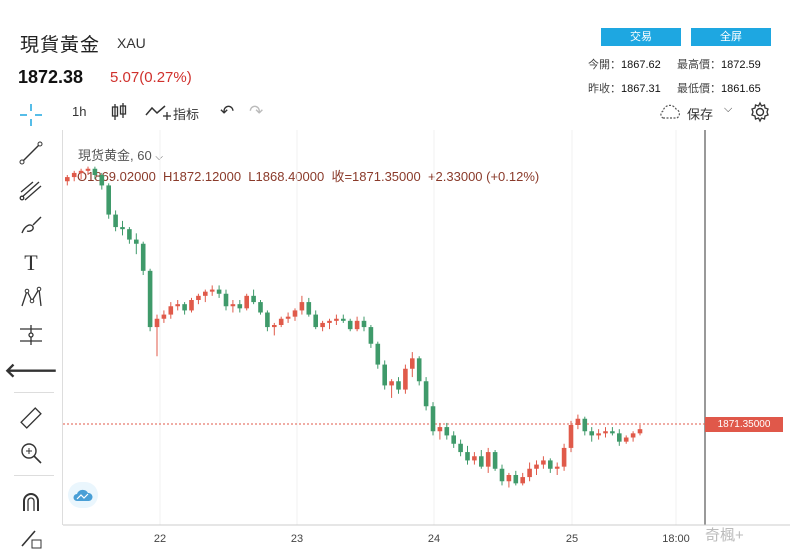  What do you see at coordinates (572, 539) in the screenshot?
I see `x-tick-label: 25` at bounding box center [572, 539].